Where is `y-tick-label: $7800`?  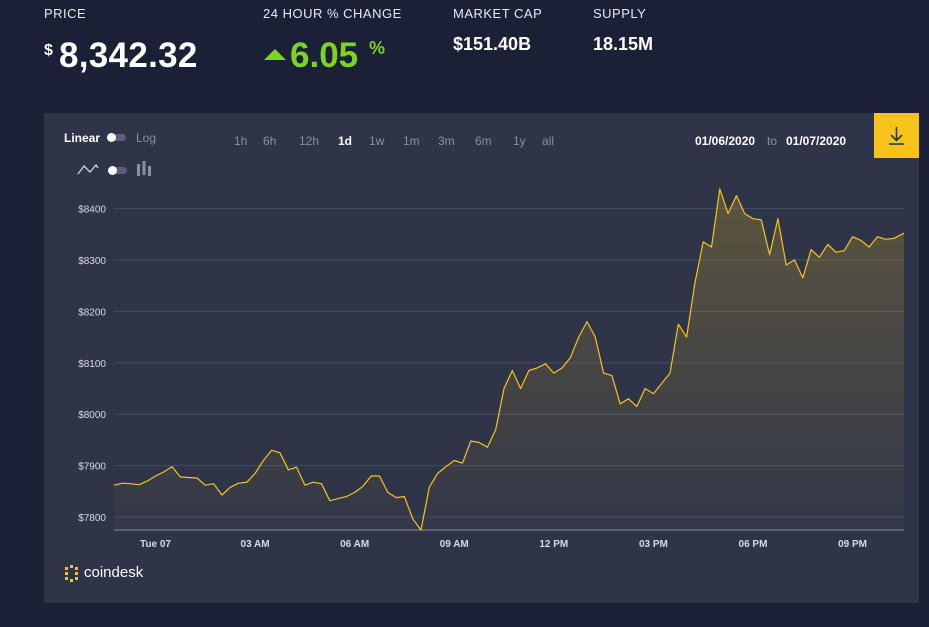
y-tick-label: $7800 is located at coordinates (92, 518).